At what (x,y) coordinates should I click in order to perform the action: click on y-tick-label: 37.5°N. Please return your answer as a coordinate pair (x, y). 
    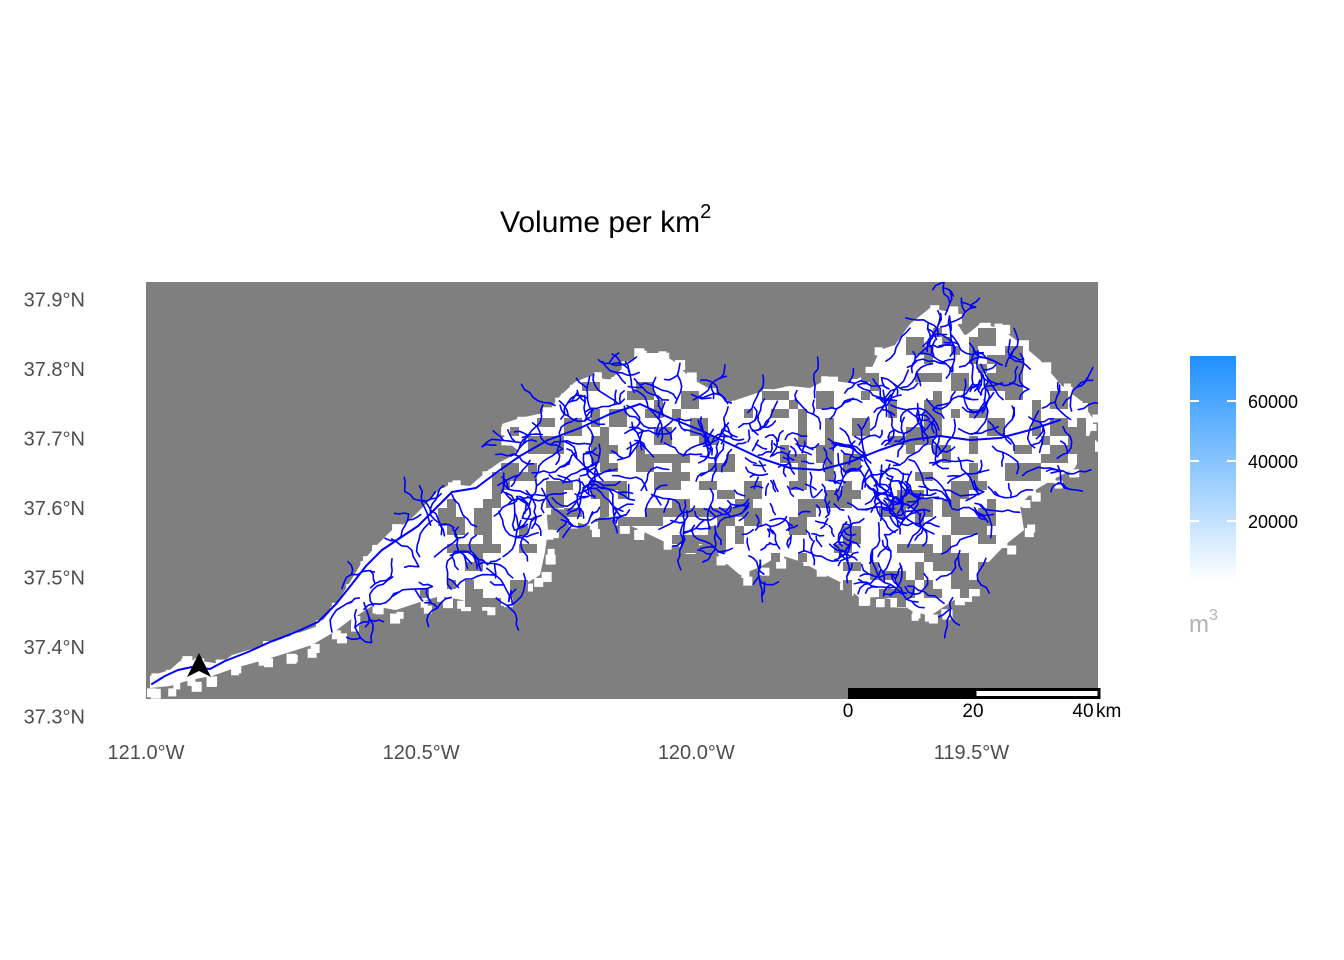
    Looking at the image, I should click on (54, 578).